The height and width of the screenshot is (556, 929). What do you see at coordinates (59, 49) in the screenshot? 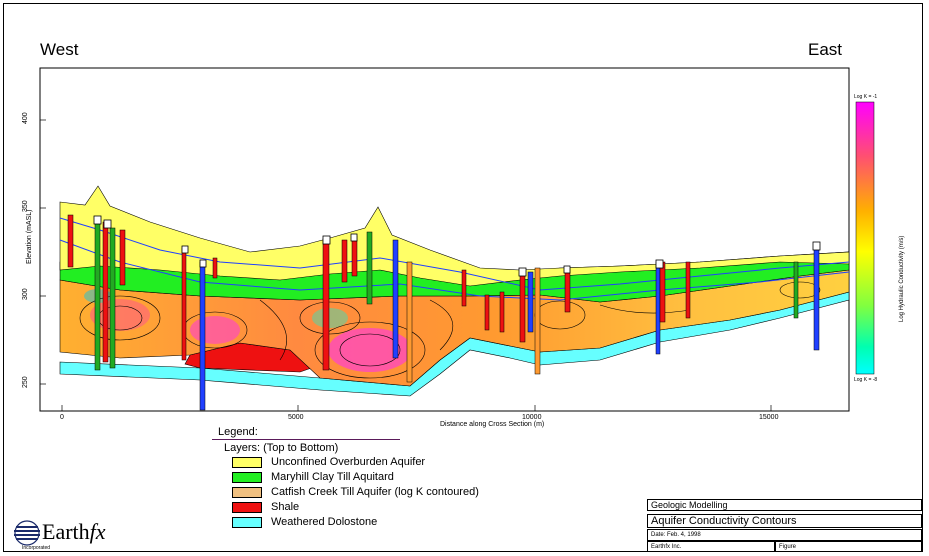
I see `west-label: West` at bounding box center [59, 49].